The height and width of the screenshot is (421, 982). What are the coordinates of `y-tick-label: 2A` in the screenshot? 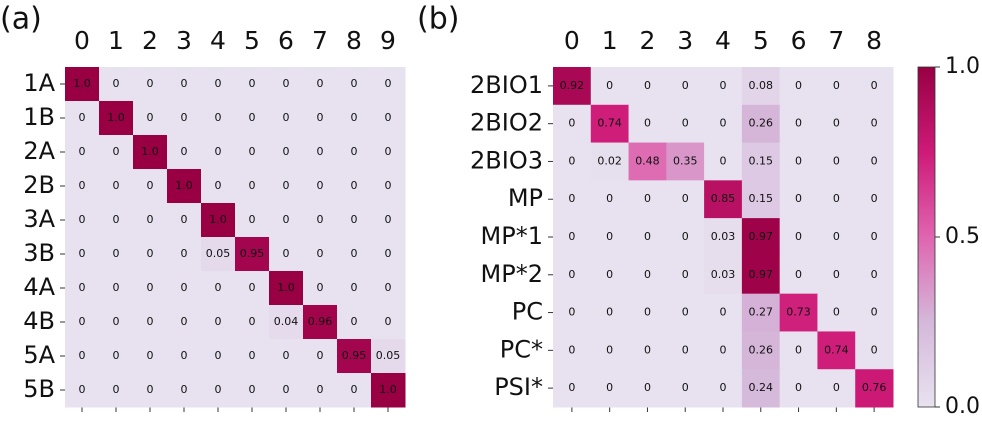 It's located at (39, 151).